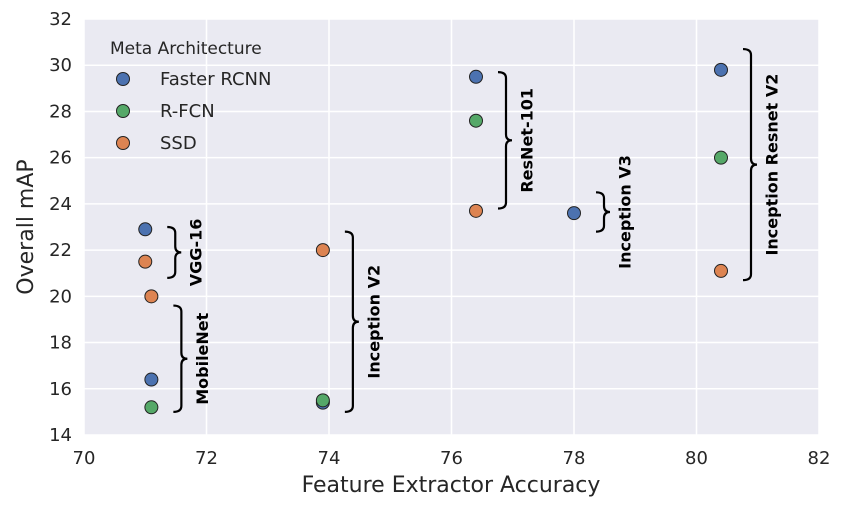 Image resolution: width=853 pixels, height=506 pixels. Describe the element at coordinates (60, 19) in the screenshot. I see `y-tick-label: 32` at that location.